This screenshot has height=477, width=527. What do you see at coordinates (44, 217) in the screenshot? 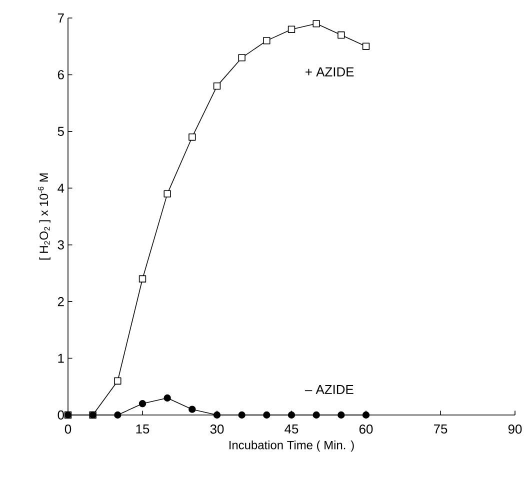
I see `y-axis-title: [ H$_{2}$O$_{2}$ ] x 10$^{-6}$ M` at bounding box center [44, 217].